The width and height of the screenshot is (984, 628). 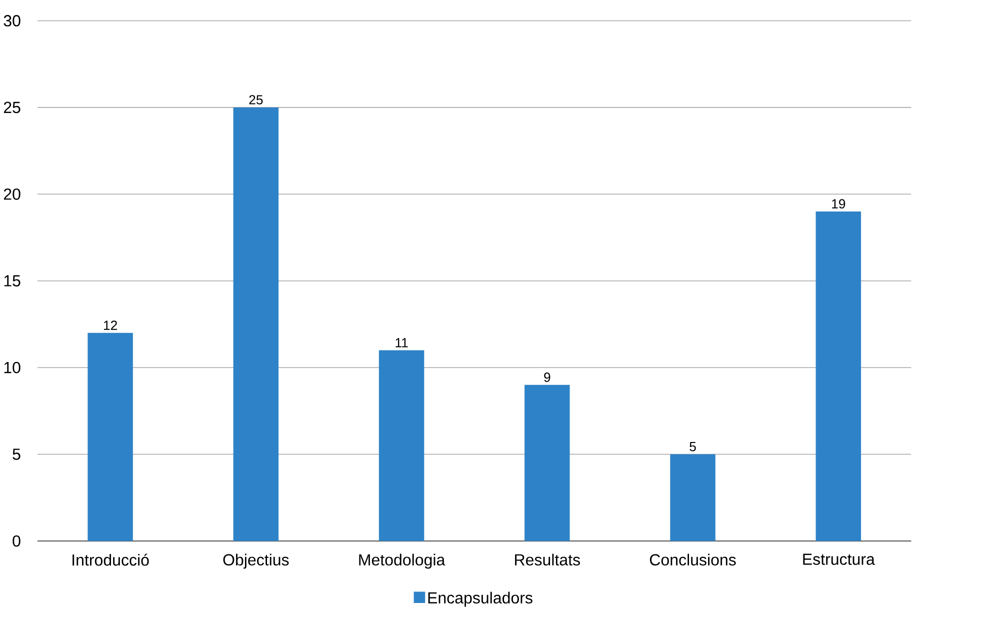 What do you see at coordinates (839, 204) in the screenshot?
I see `data-label: 19` at bounding box center [839, 204].